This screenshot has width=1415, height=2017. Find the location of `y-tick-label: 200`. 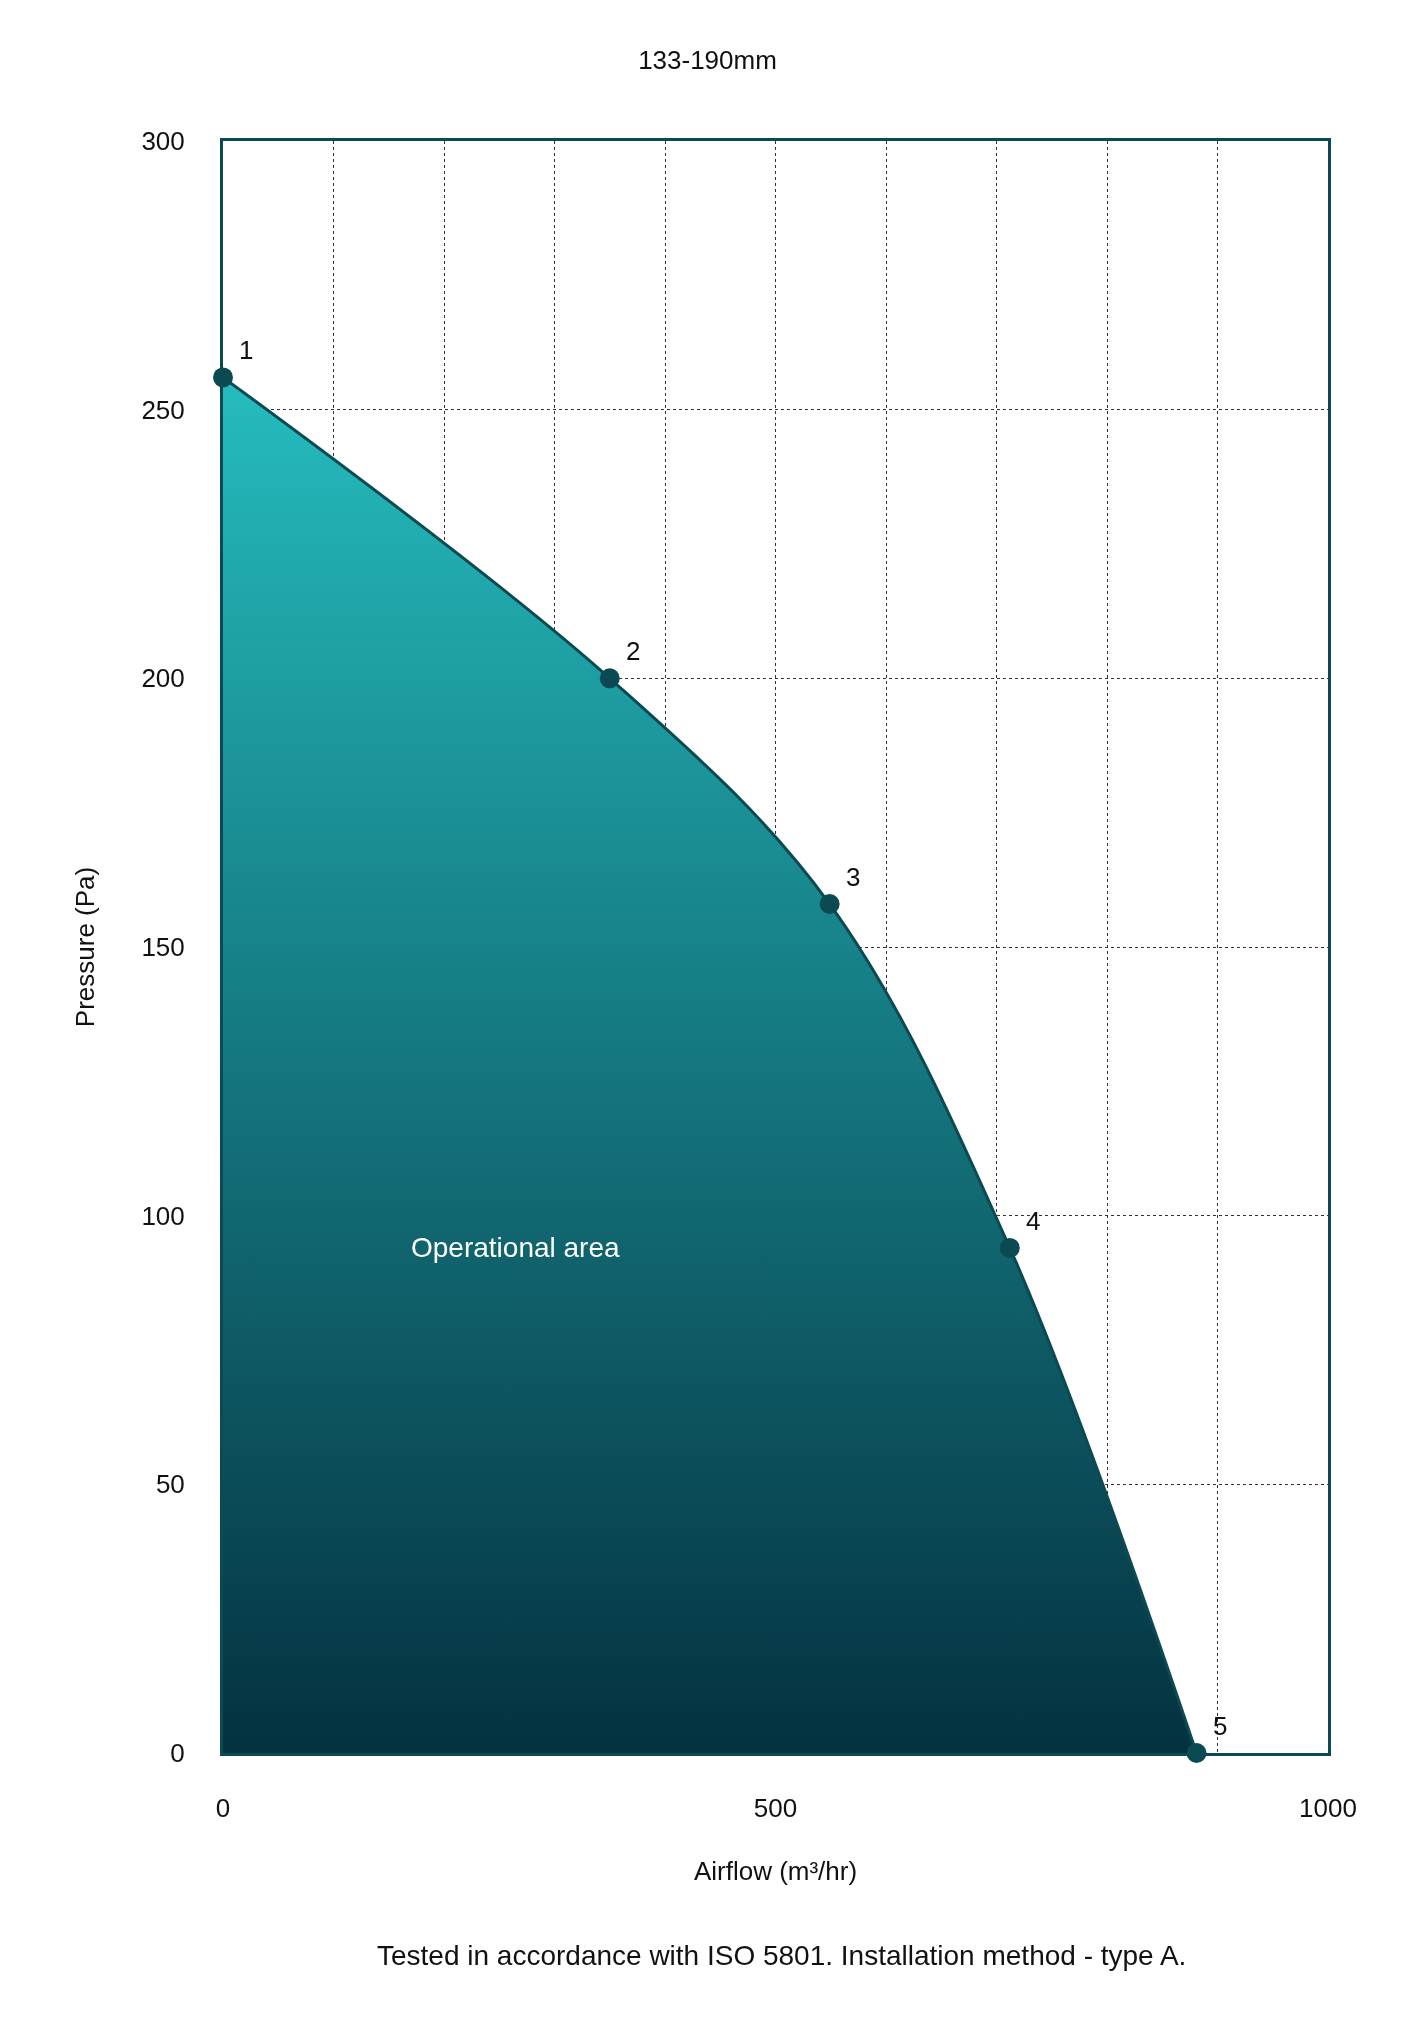

y-tick-label: 200 is located at coordinates (163, 678).